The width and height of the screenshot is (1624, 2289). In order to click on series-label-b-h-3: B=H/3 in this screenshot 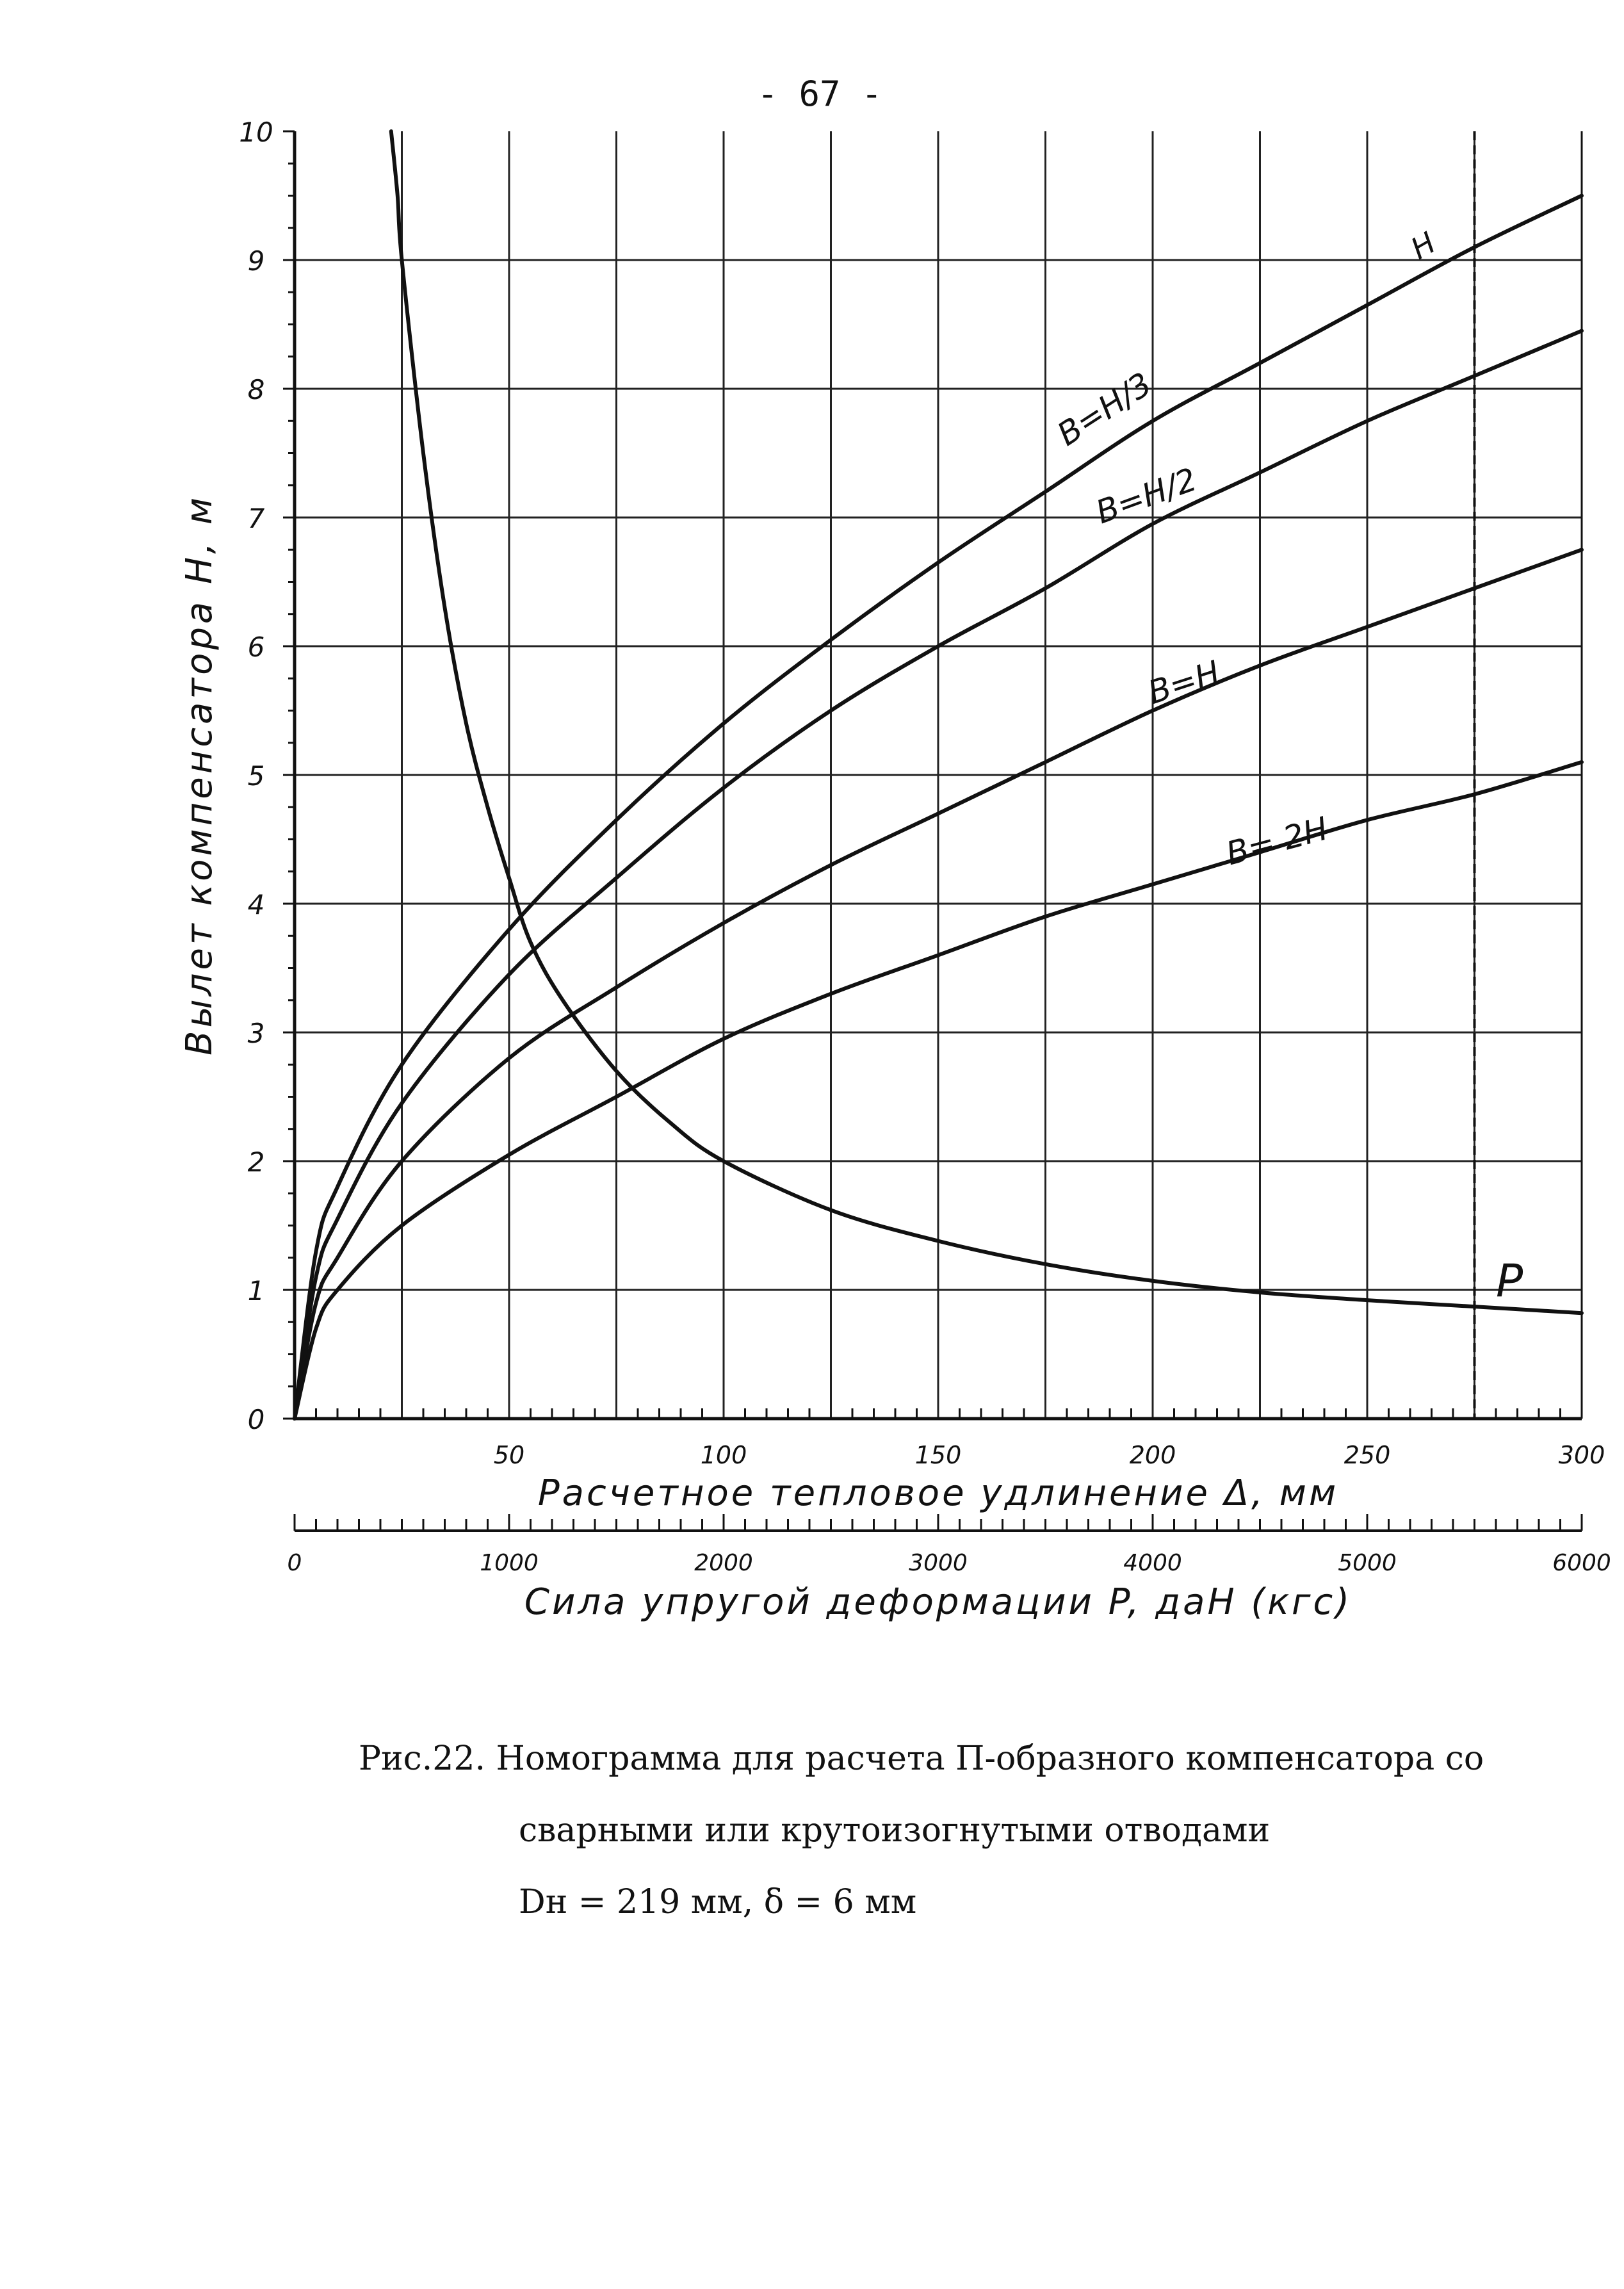, I will do `click(1104, 409)`.